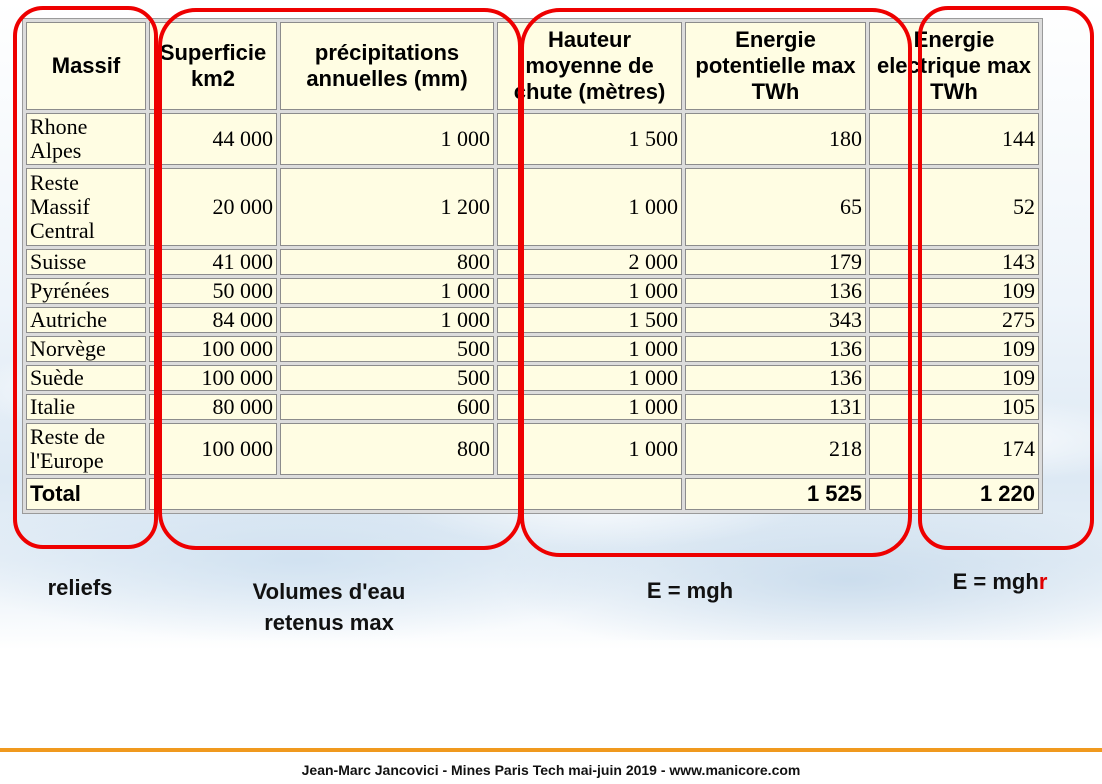 The image size is (1102, 784). What do you see at coordinates (329, 607) in the screenshot?
I see `caption-volumes: Volumes d'eau retenus max` at bounding box center [329, 607].